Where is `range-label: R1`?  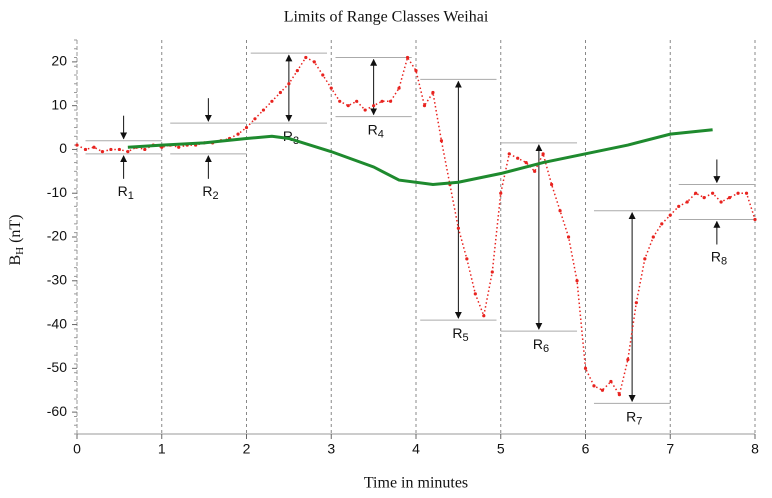
range-label: R1 is located at coordinates (126, 192).